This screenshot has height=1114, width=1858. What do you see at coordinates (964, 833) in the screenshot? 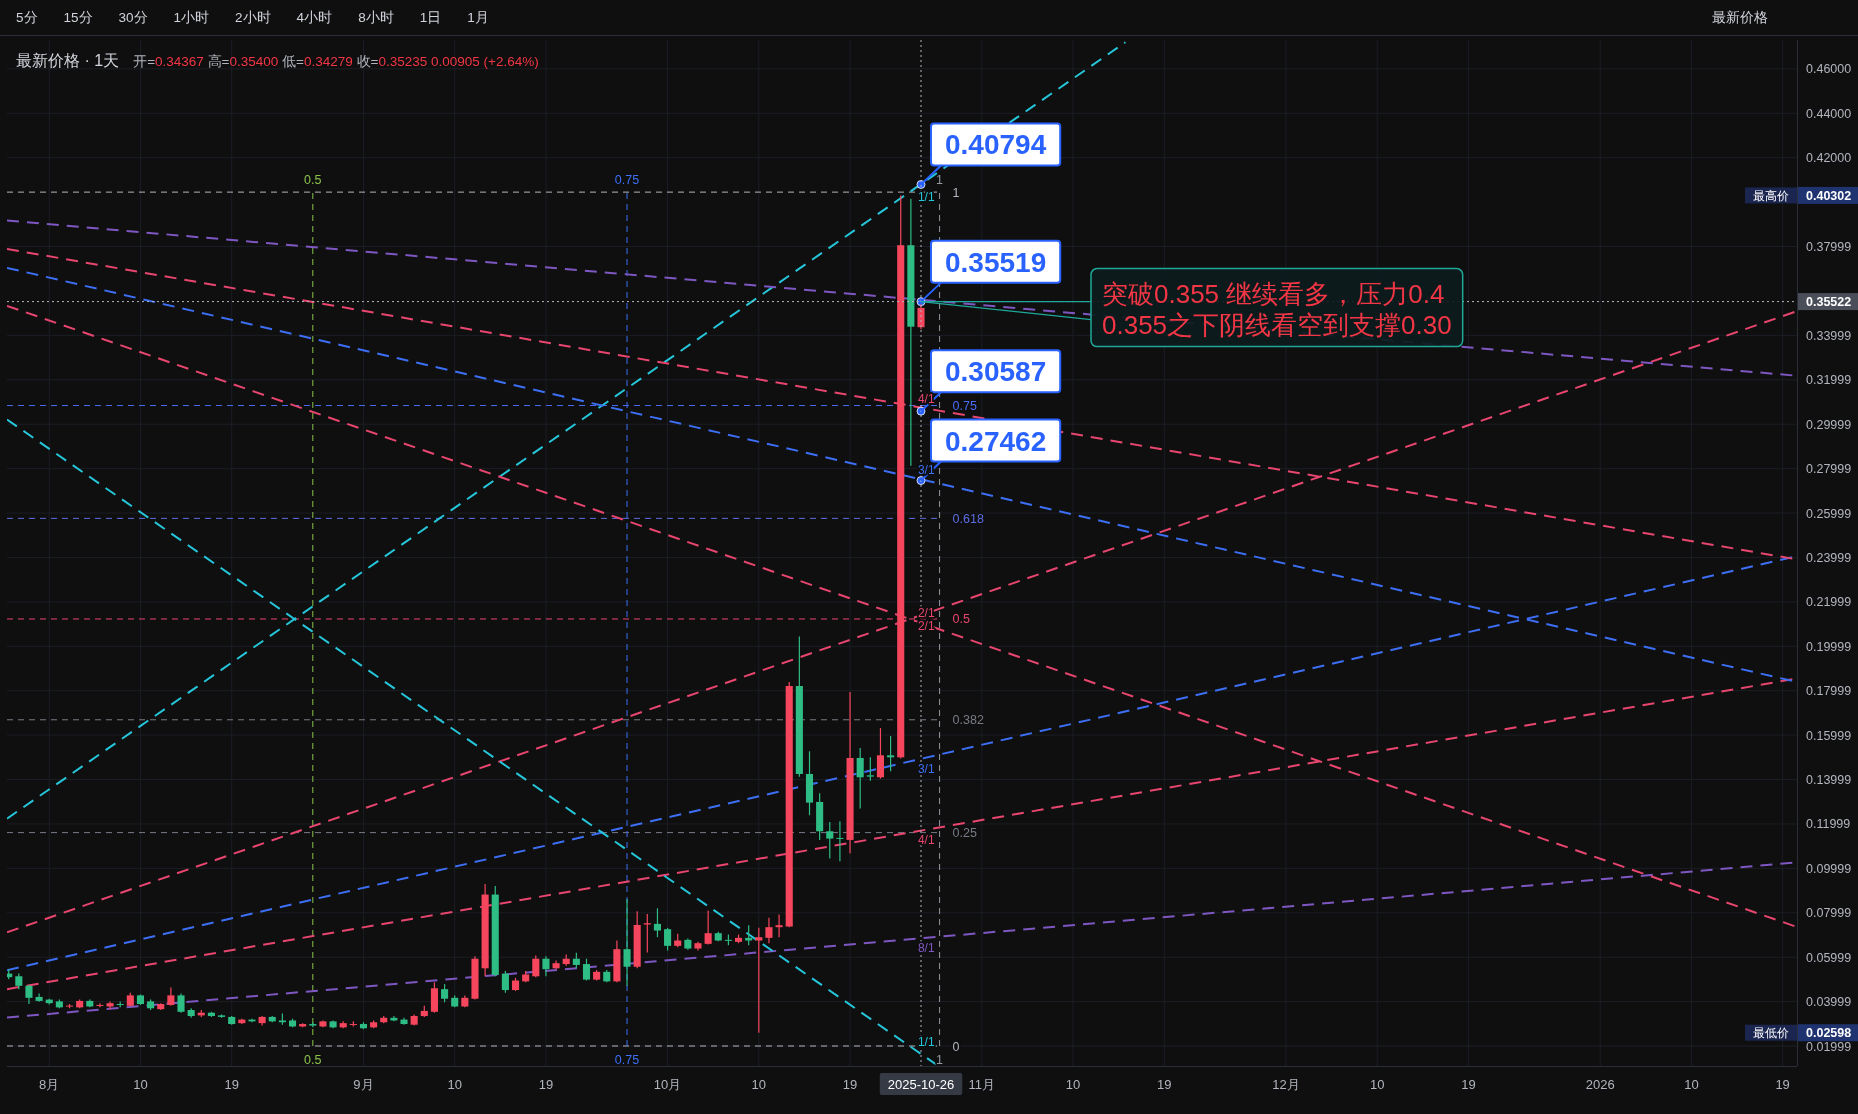
I see `series-label: 0.25` at bounding box center [964, 833].